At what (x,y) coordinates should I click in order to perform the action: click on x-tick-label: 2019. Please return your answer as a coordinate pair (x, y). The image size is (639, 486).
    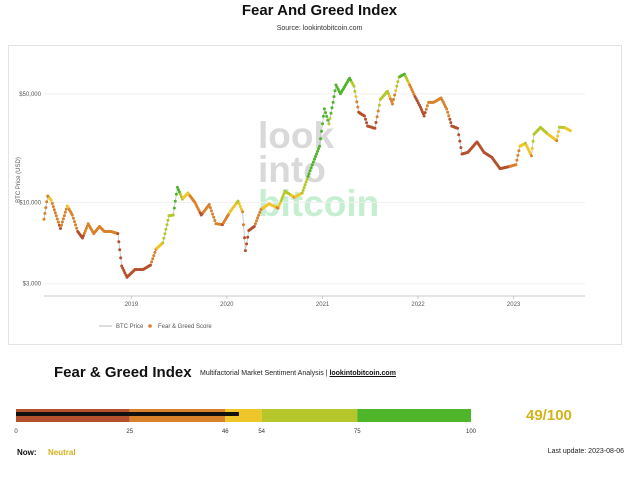
    Looking at the image, I should click on (132, 305).